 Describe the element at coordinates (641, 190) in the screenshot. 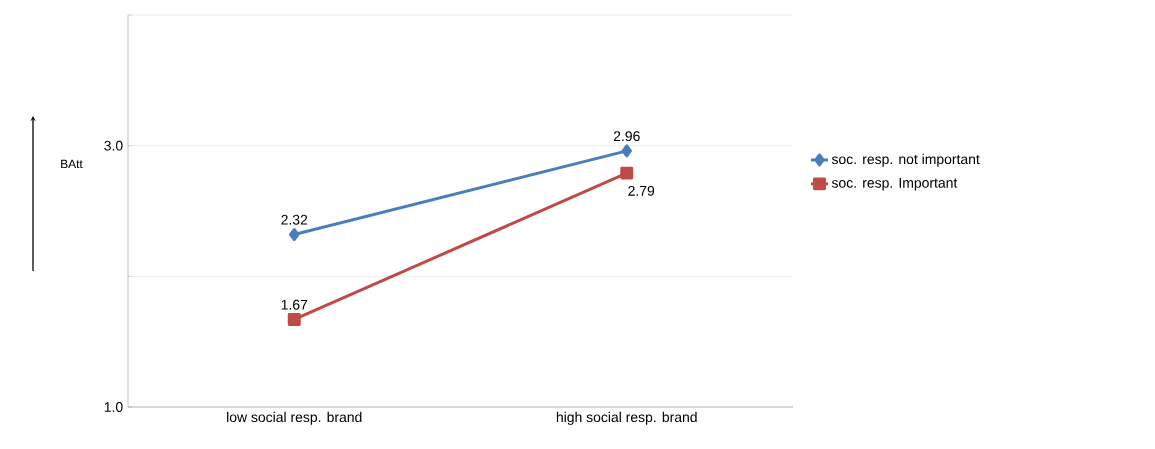

I see `data-label: 2.79` at that location.